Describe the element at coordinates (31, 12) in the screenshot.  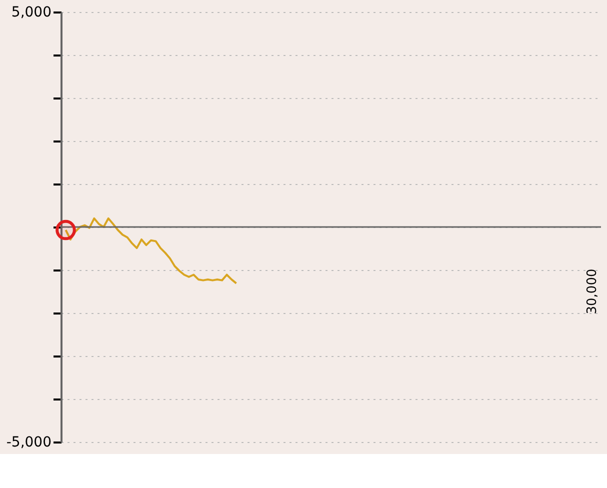
I see `y-tick-label: 5,000` at that location.